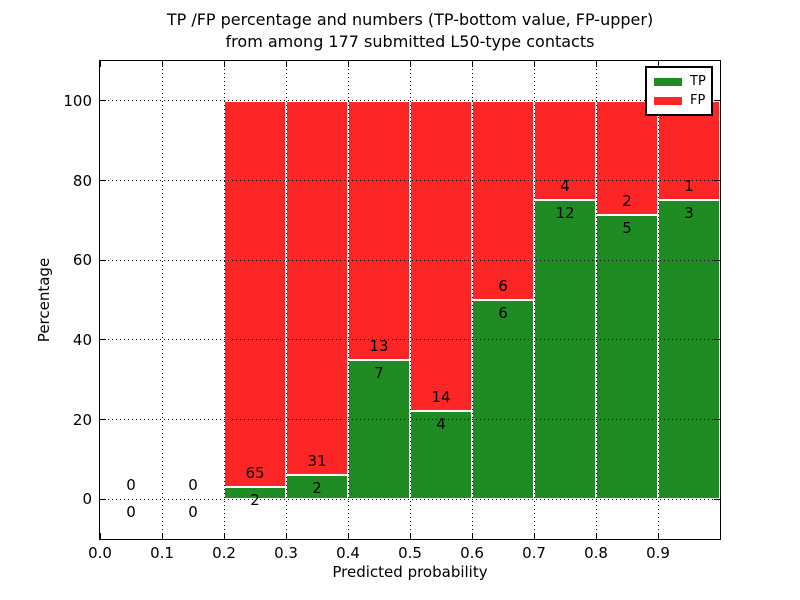 This screenshot has width=800, height=600. I want to click on x-tick-label: 0.8, so click(596, 553).